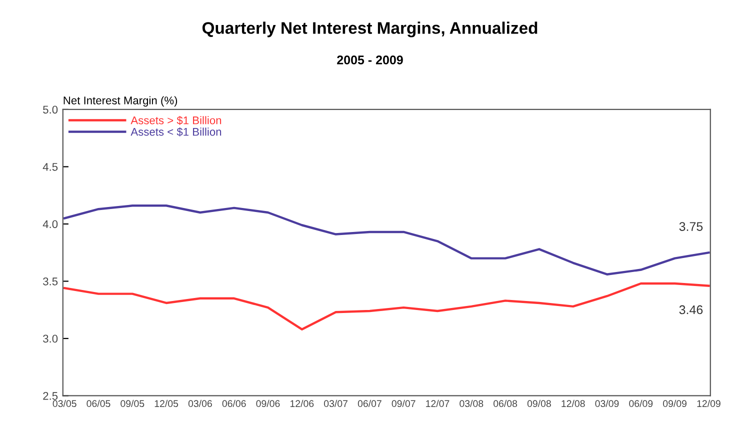 Image resolution: width=740 pixels, height=421 pixels. What do you see at coordinates (50, 167) in the screenshot?
I see `y-tick-label: 4.5` at bounding box center [50, 167].